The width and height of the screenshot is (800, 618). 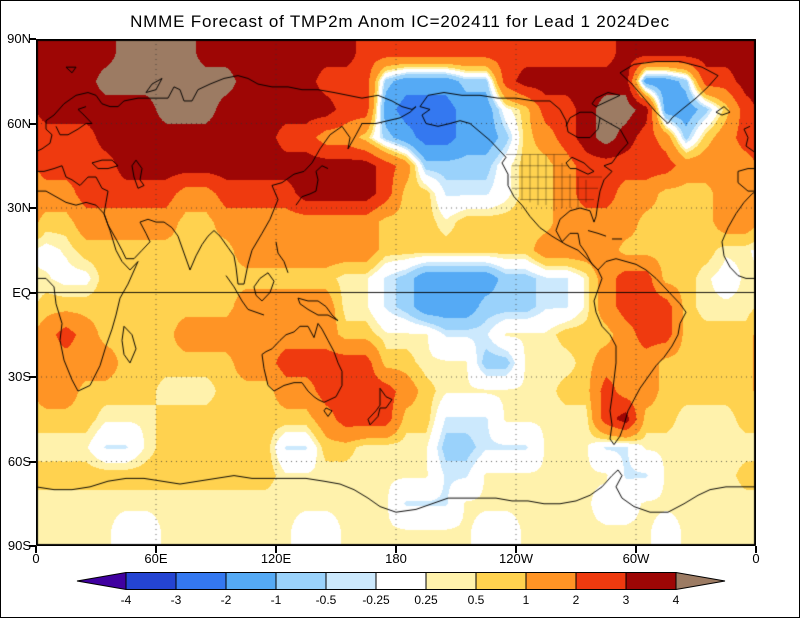 What do you see at coordinates (526, 600) in the screenshot?
I see `colorbar-tick-label: 1` at bounding box center [526, 600].